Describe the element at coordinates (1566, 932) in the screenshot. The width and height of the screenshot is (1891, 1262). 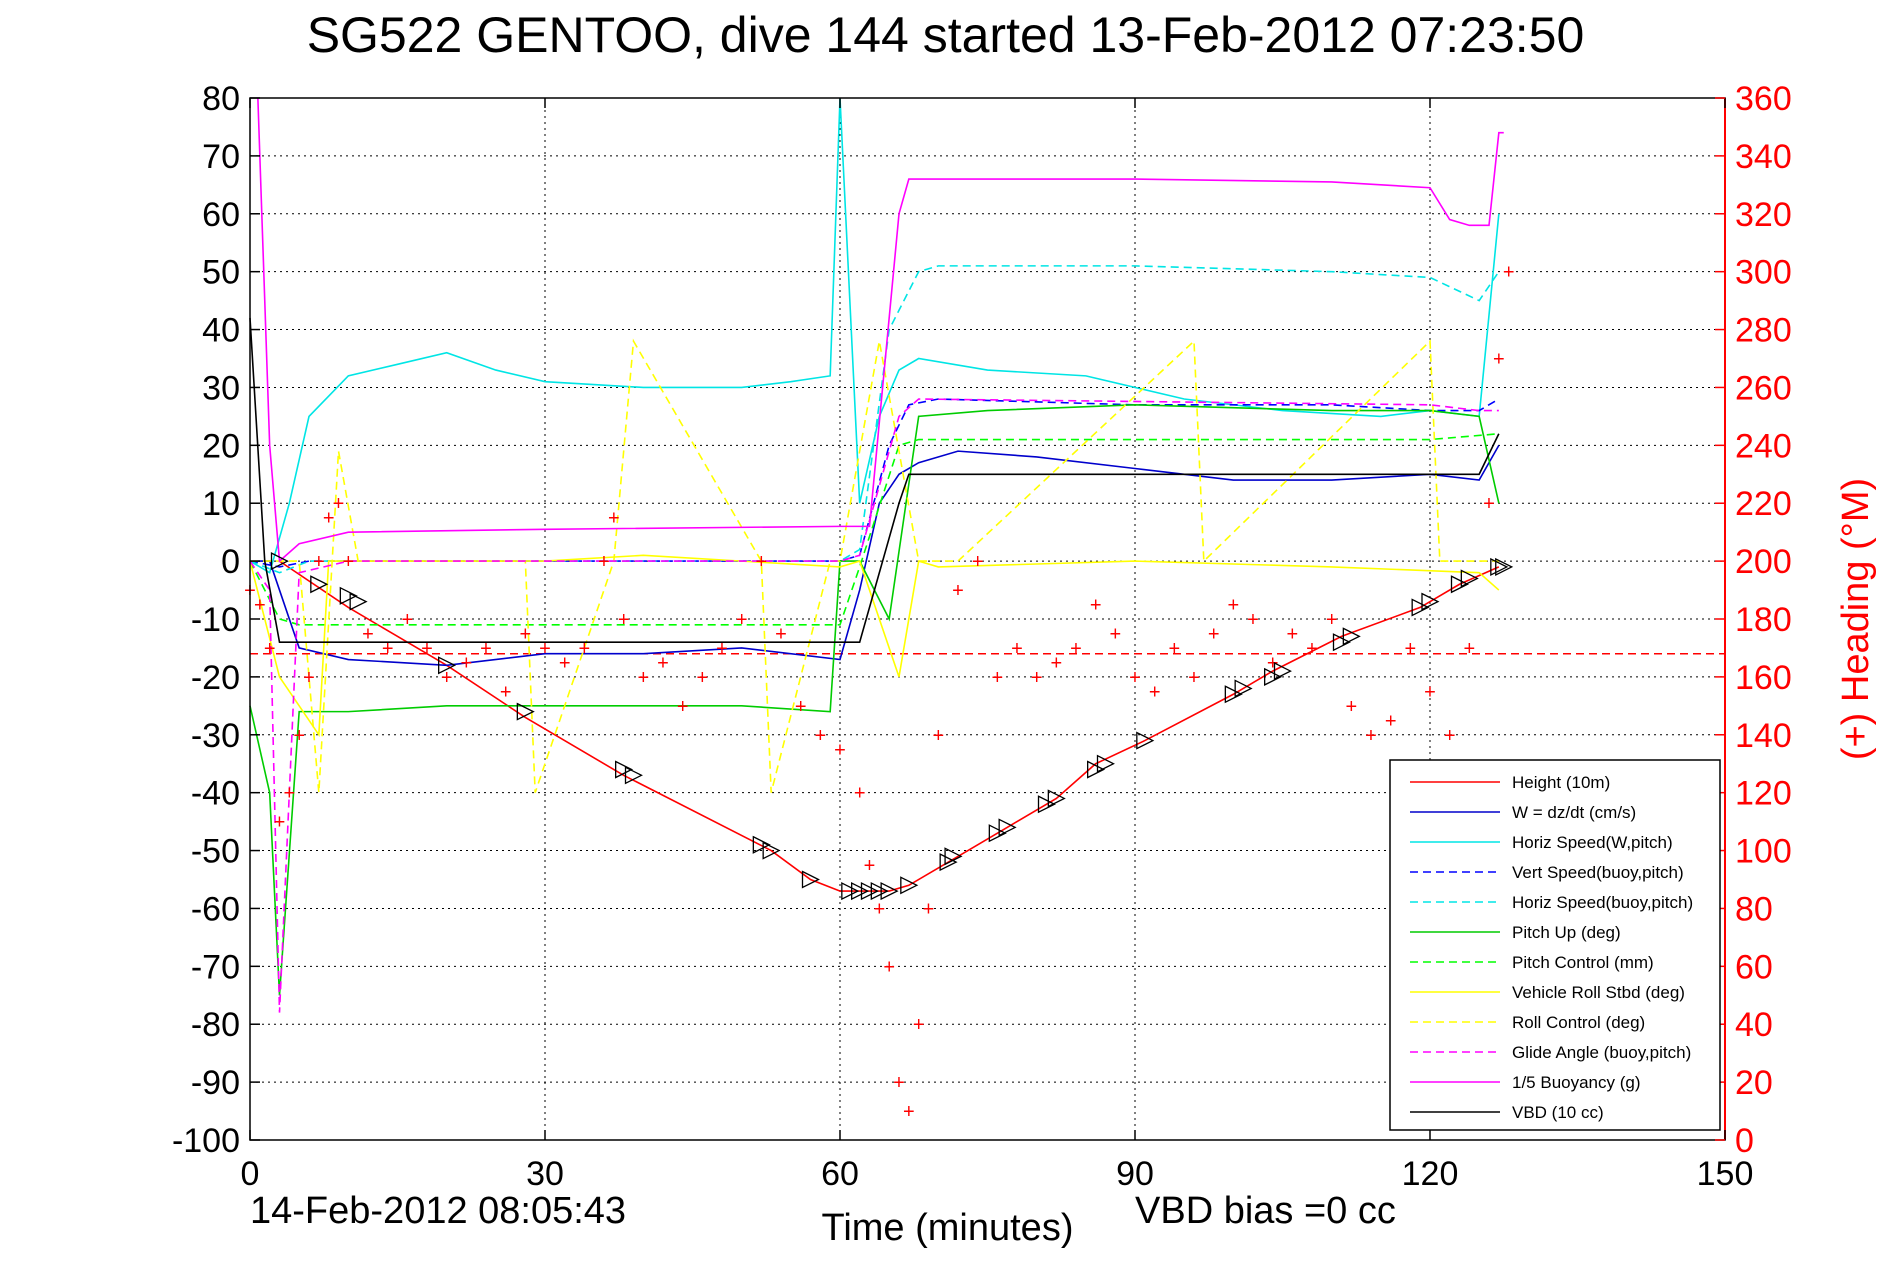
I see `legend-label: Pitch Up (deg)` at that location.